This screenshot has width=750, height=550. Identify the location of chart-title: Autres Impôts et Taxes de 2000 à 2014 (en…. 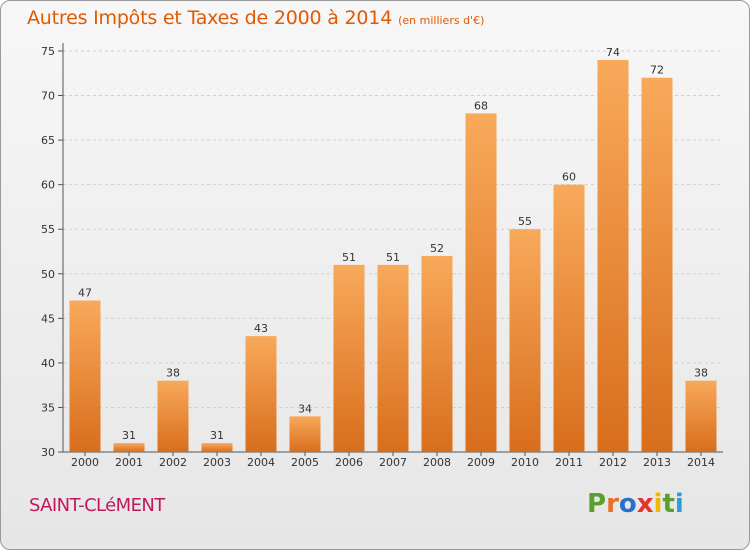
(255, 18).